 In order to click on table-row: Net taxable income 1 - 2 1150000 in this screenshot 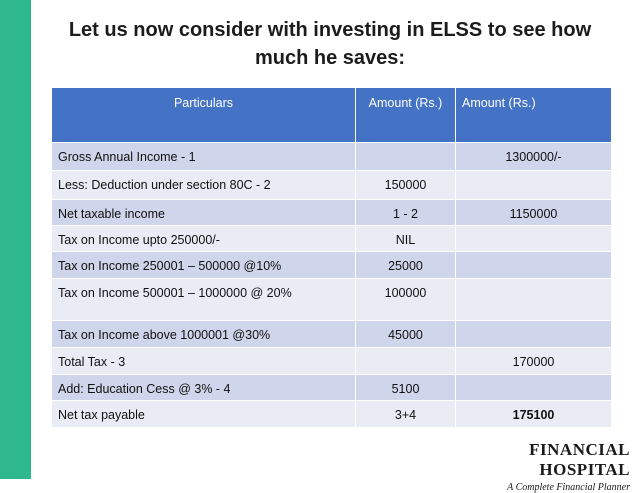, I will do `click(332, 213)`.